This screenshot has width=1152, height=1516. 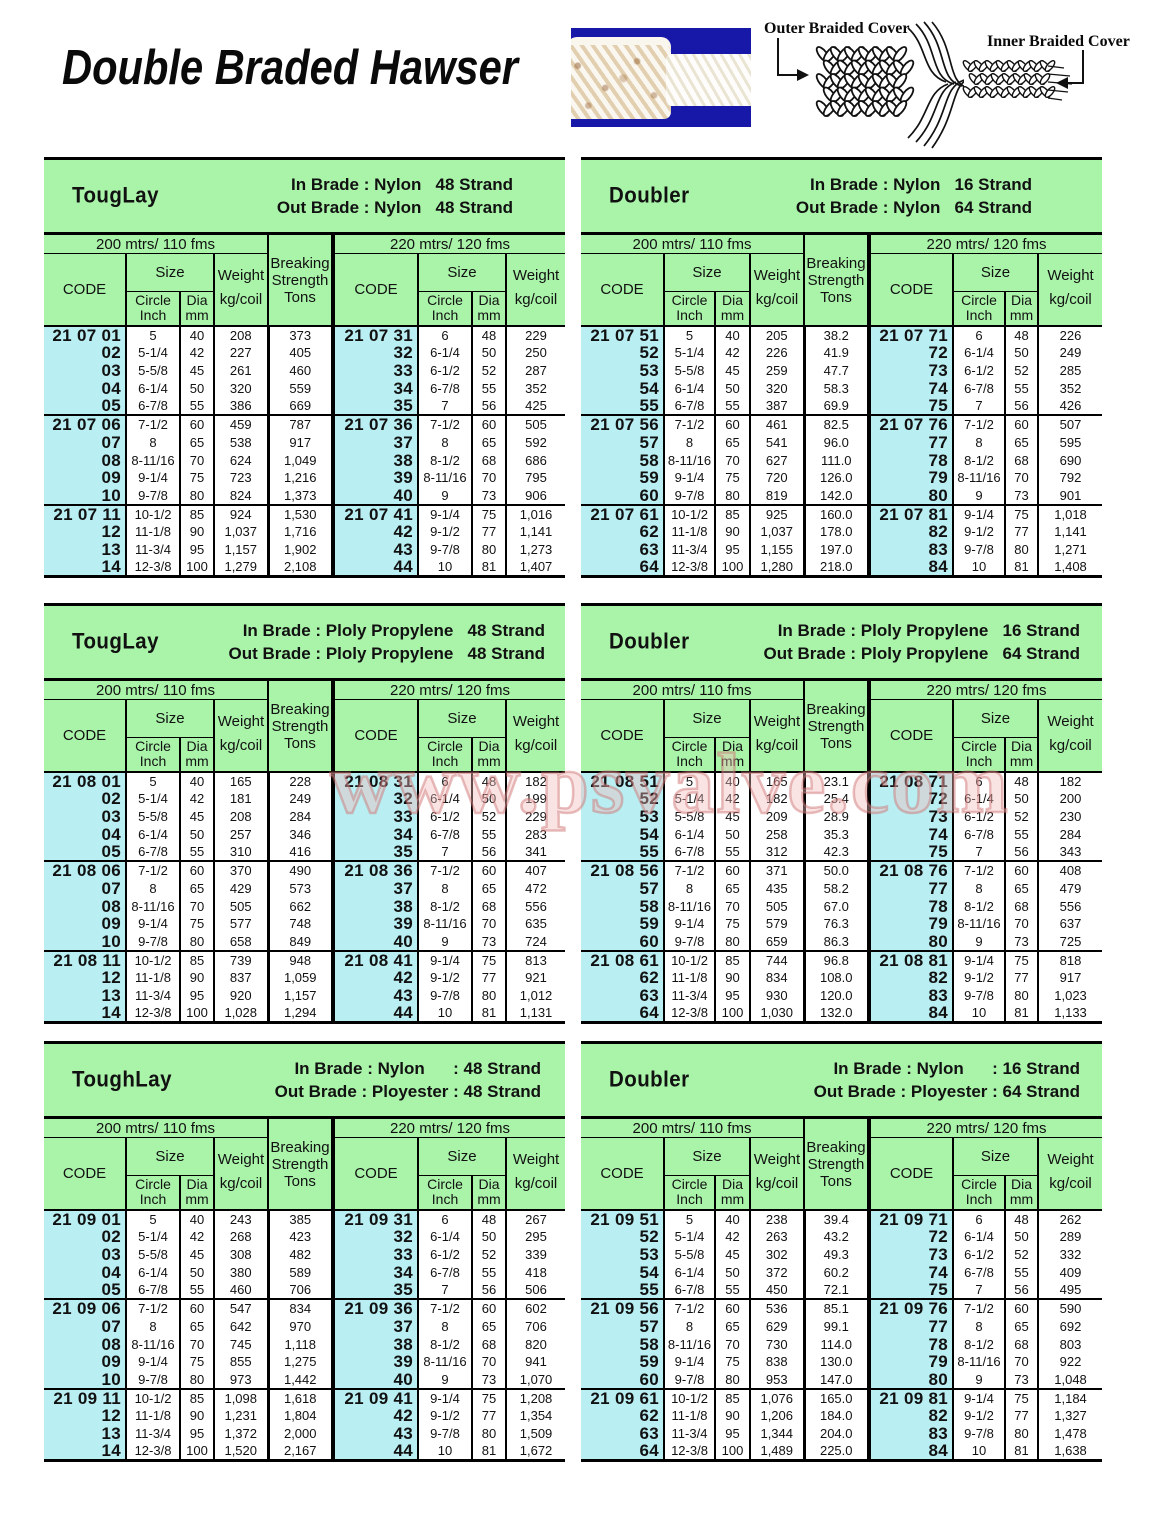 What do you see at coordinates (1058, 41) in the screenshot?
I see `svg-text: Inner Braided Cover` at bounding box center [1058, 41].